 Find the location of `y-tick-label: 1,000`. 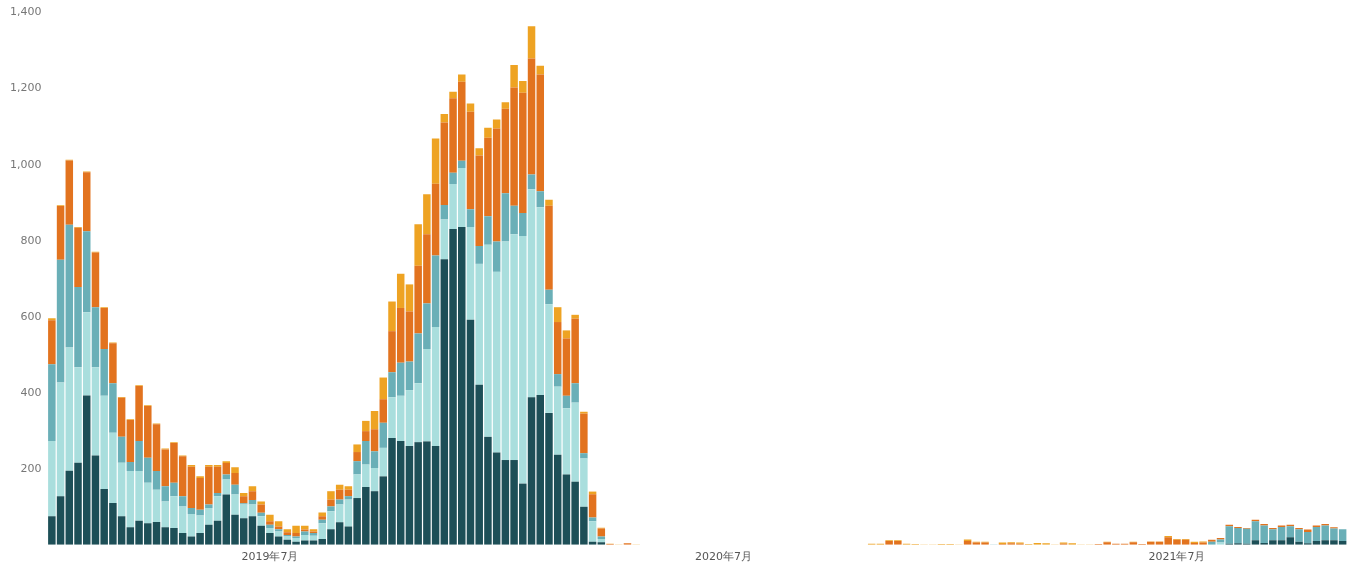

y-tick-label: 1,000 is located at coordinates (25, 164).